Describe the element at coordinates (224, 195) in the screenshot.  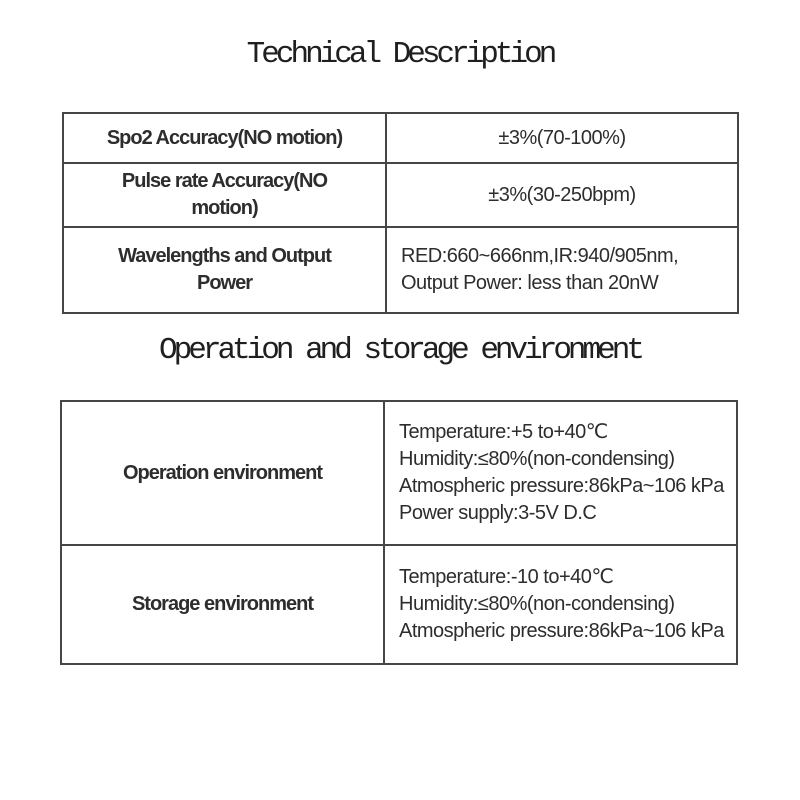
I see `spec-label-pulse-rate-accuracy: Pulse rate Accuracy(NO motion)` at that location.